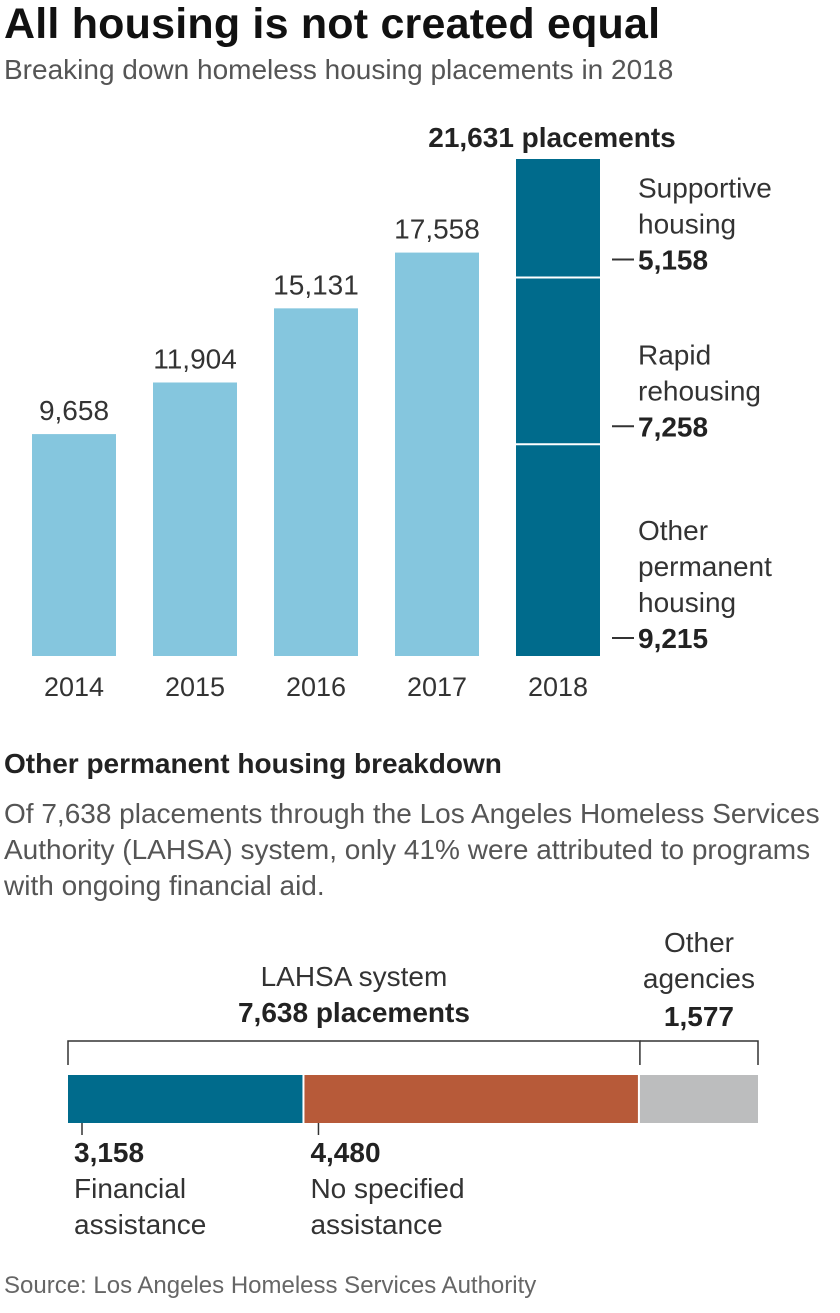 The height and width of the screenshot is (1313, 840). I want to click on segment-name-label: Supportive, so click(705, 188).